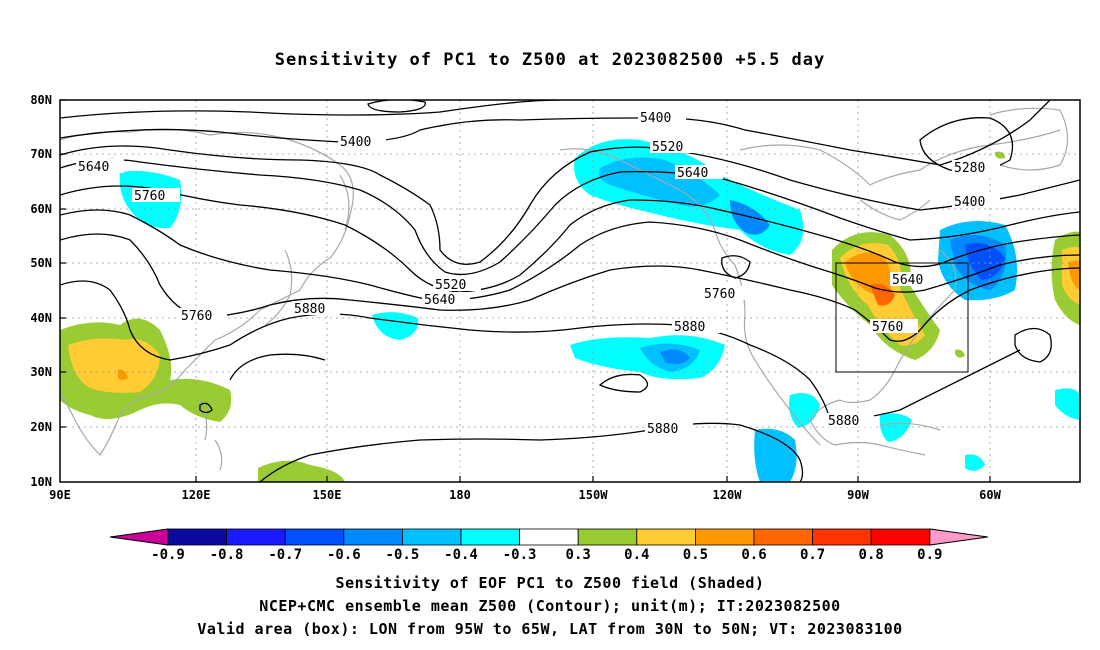 The image size is (1100, 650). What do you see at coordinates (211, 435) in the screenshot?
I see `coast-islands` at bounding box center [211, 435].